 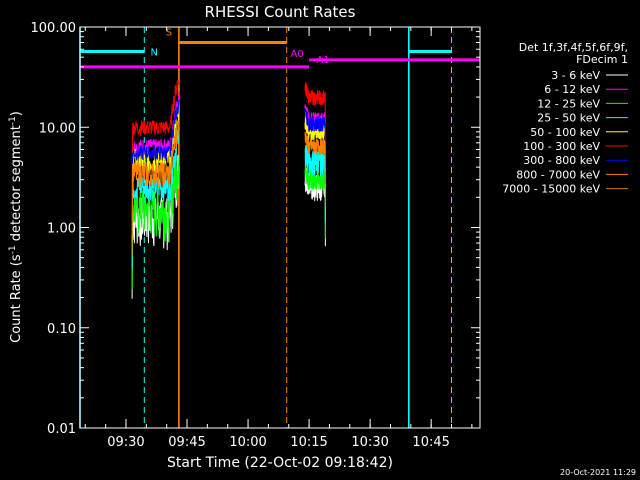 I want to click on y-tick-label: 100.00, so click(x=54, y=28).